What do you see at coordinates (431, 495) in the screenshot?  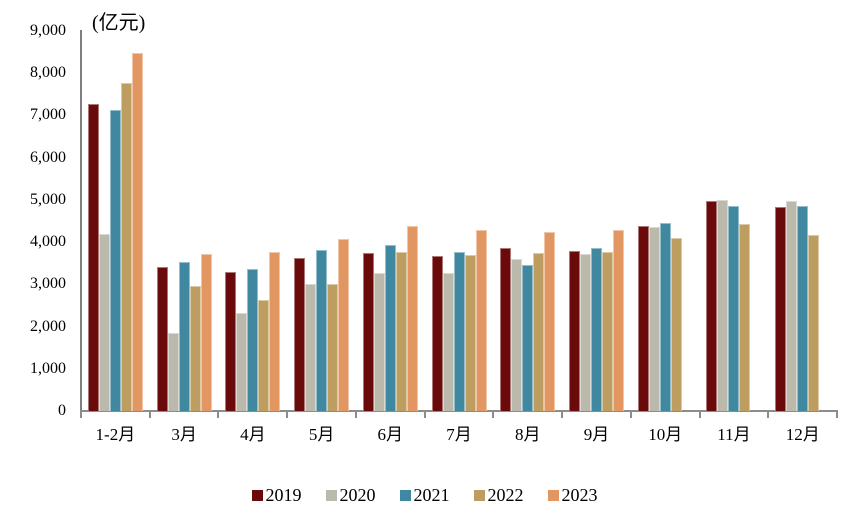 I see `legend-label: 2021` at bounding box center [431, 495].